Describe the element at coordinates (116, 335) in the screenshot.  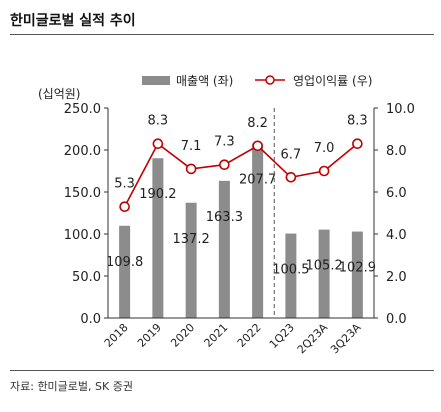
I see `x-category-label: 2018` at that location.